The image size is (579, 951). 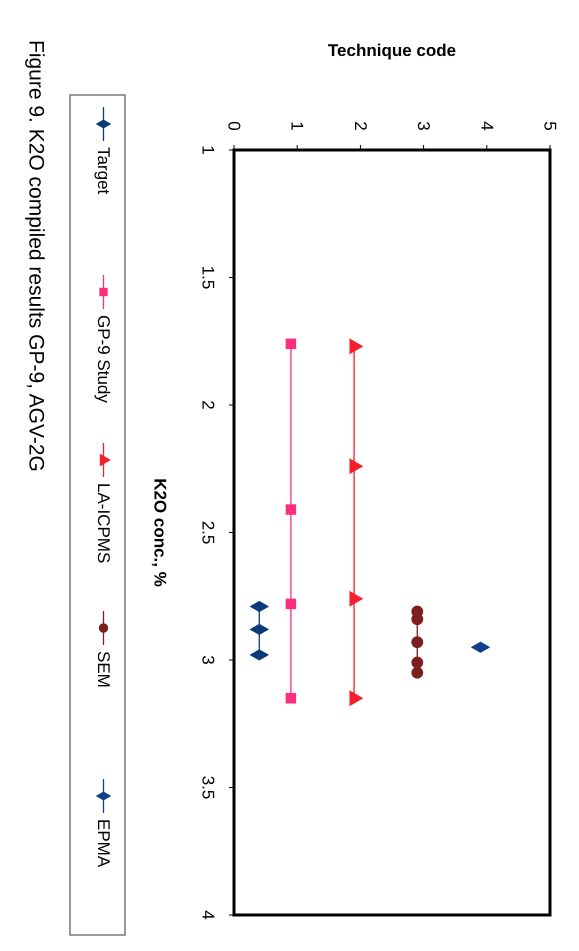 What do you see at coordinates (208, 660) in the screenshot?
I see `y-tick-label: 3` at bounding box center [208, 660].